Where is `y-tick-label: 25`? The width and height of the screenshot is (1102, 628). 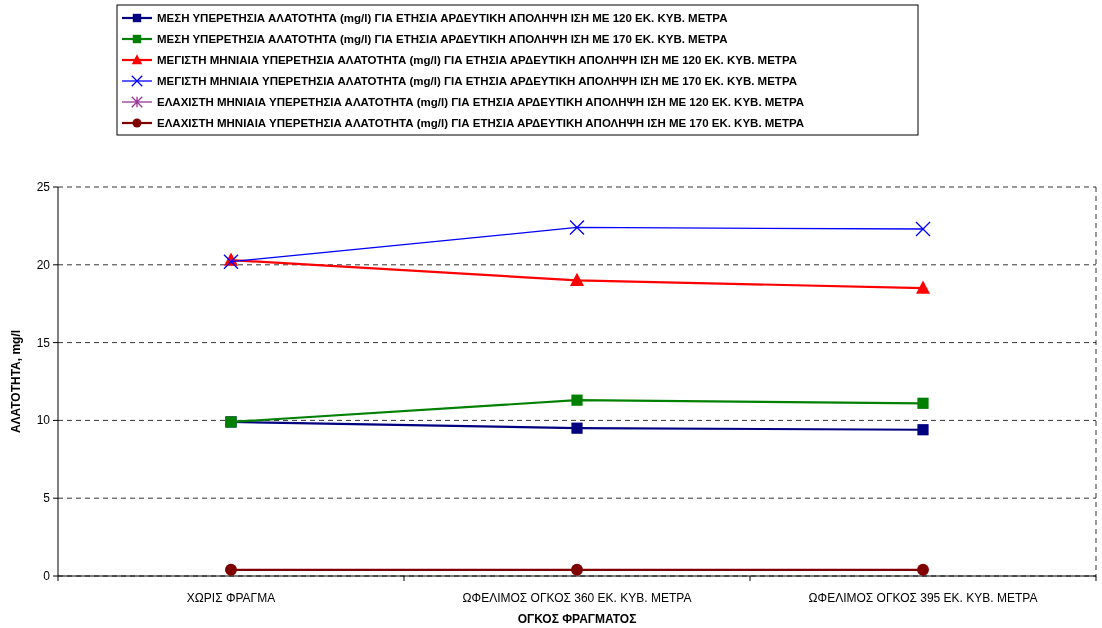
y-tick-label: 25 is located at coordinates (43, 187).